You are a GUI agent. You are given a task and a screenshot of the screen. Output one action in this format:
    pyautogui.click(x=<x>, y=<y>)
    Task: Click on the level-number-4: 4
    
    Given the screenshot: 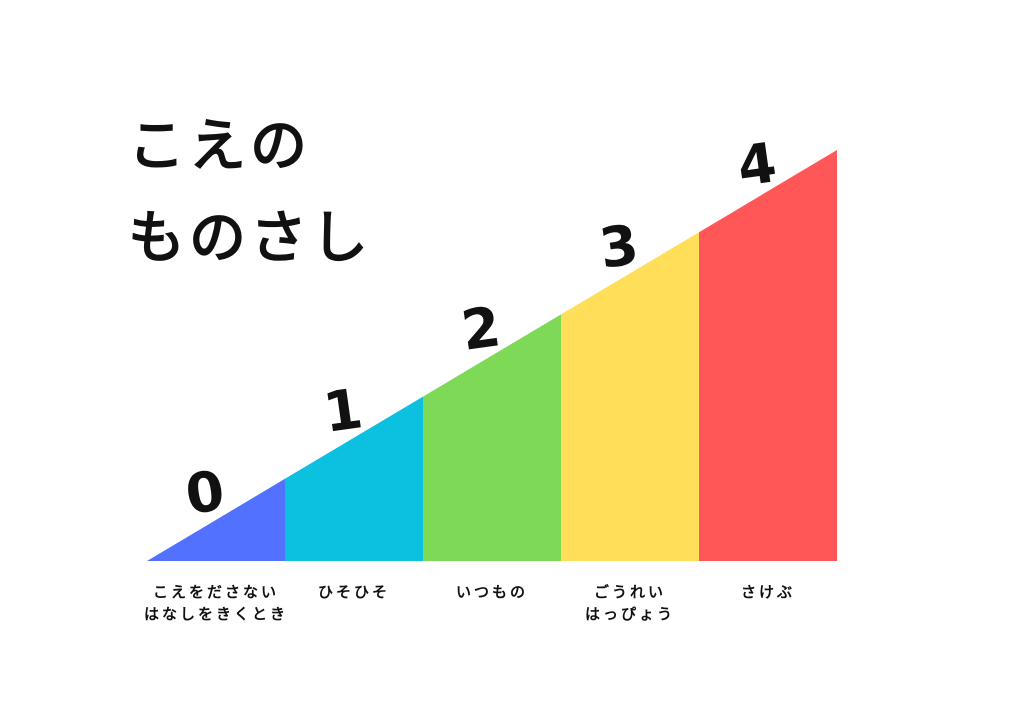 What is the action you would take?
    pyautogui.click(x=757, y=164)
    